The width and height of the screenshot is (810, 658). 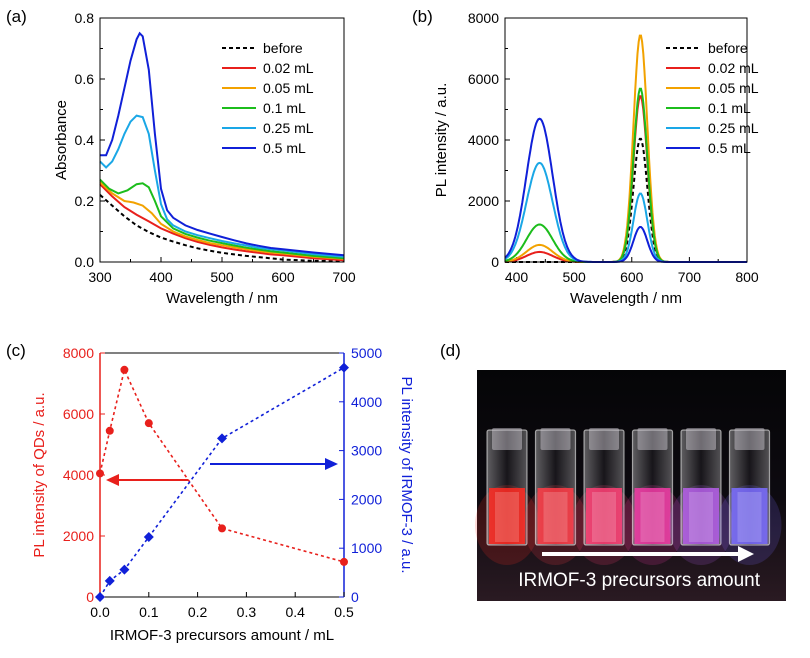 I want to click on x-tick-label: 0.4, so click(x=295, y=612).